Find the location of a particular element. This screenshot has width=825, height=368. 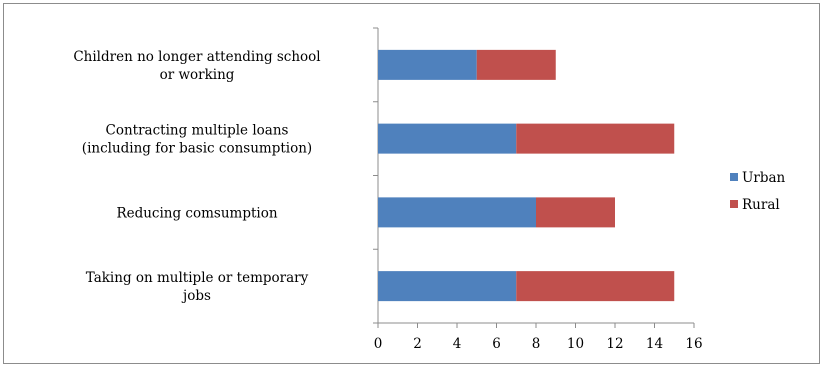

legend: Urban Rural is located at coordinates (758, 191).